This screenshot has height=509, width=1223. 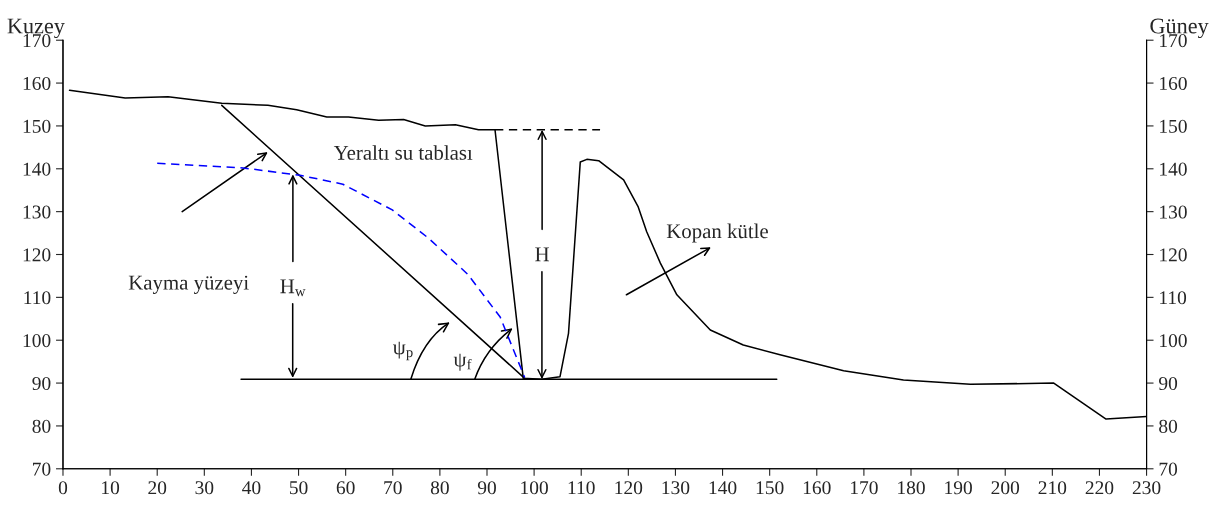 I want to click on x-tick-label: 70, so click(x=393, y=488).